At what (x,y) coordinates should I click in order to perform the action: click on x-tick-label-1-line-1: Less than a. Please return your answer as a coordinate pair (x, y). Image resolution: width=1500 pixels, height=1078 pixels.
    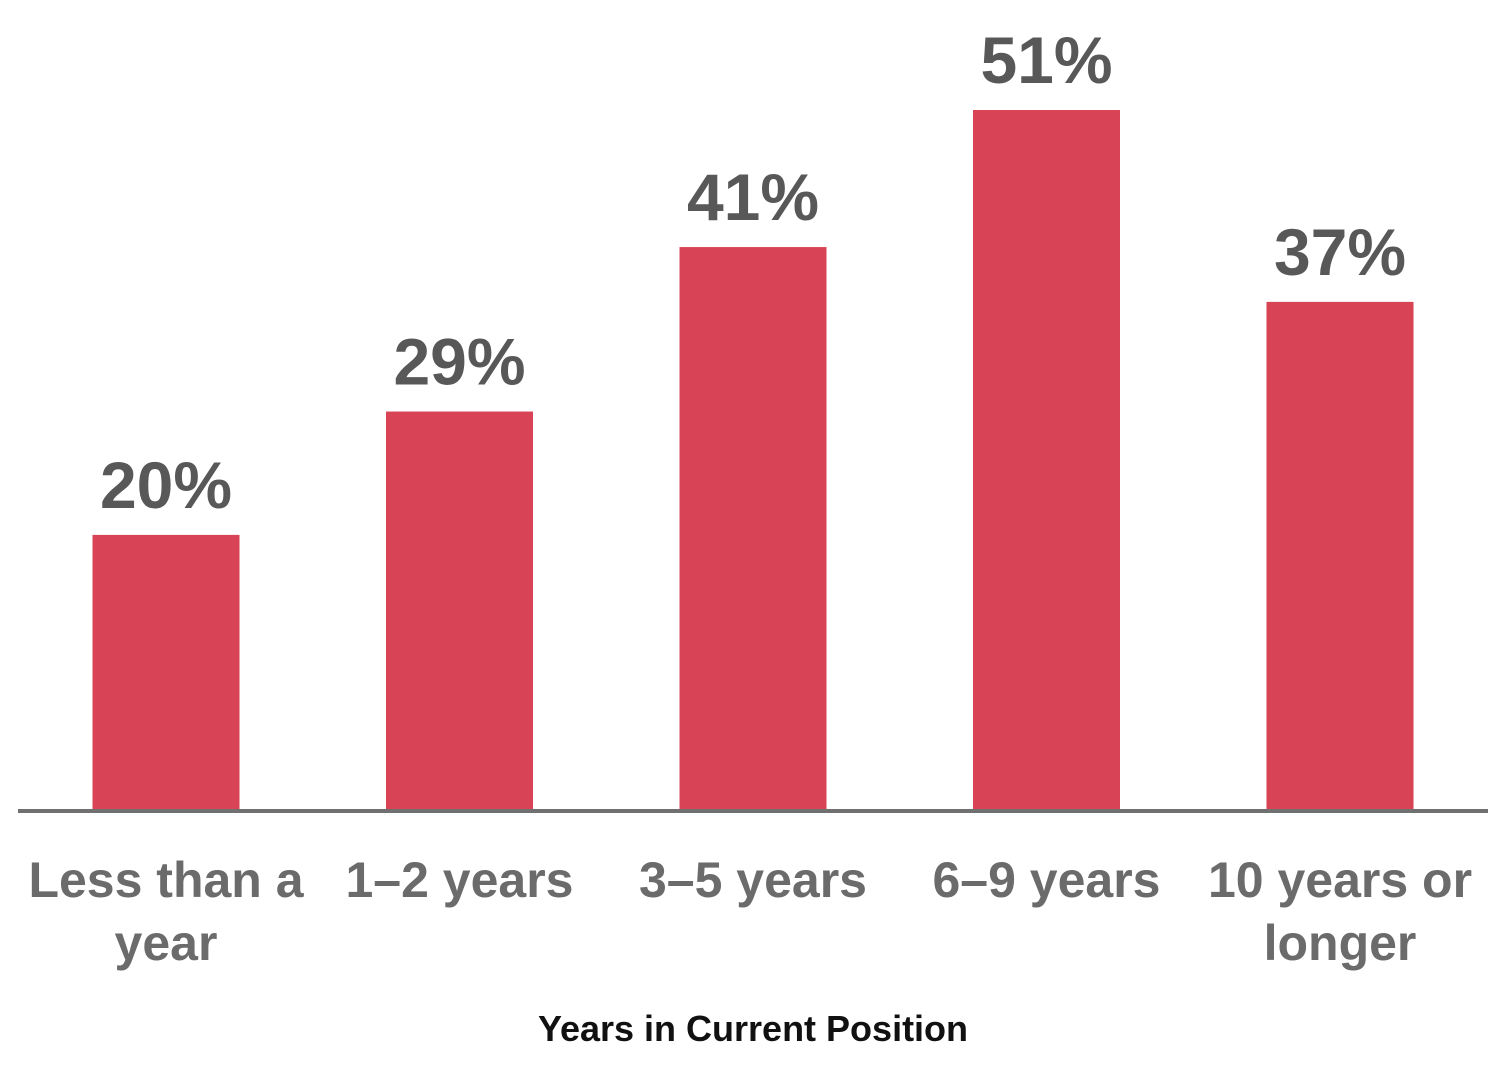
    Looking at the image, I should click on (166, 880).